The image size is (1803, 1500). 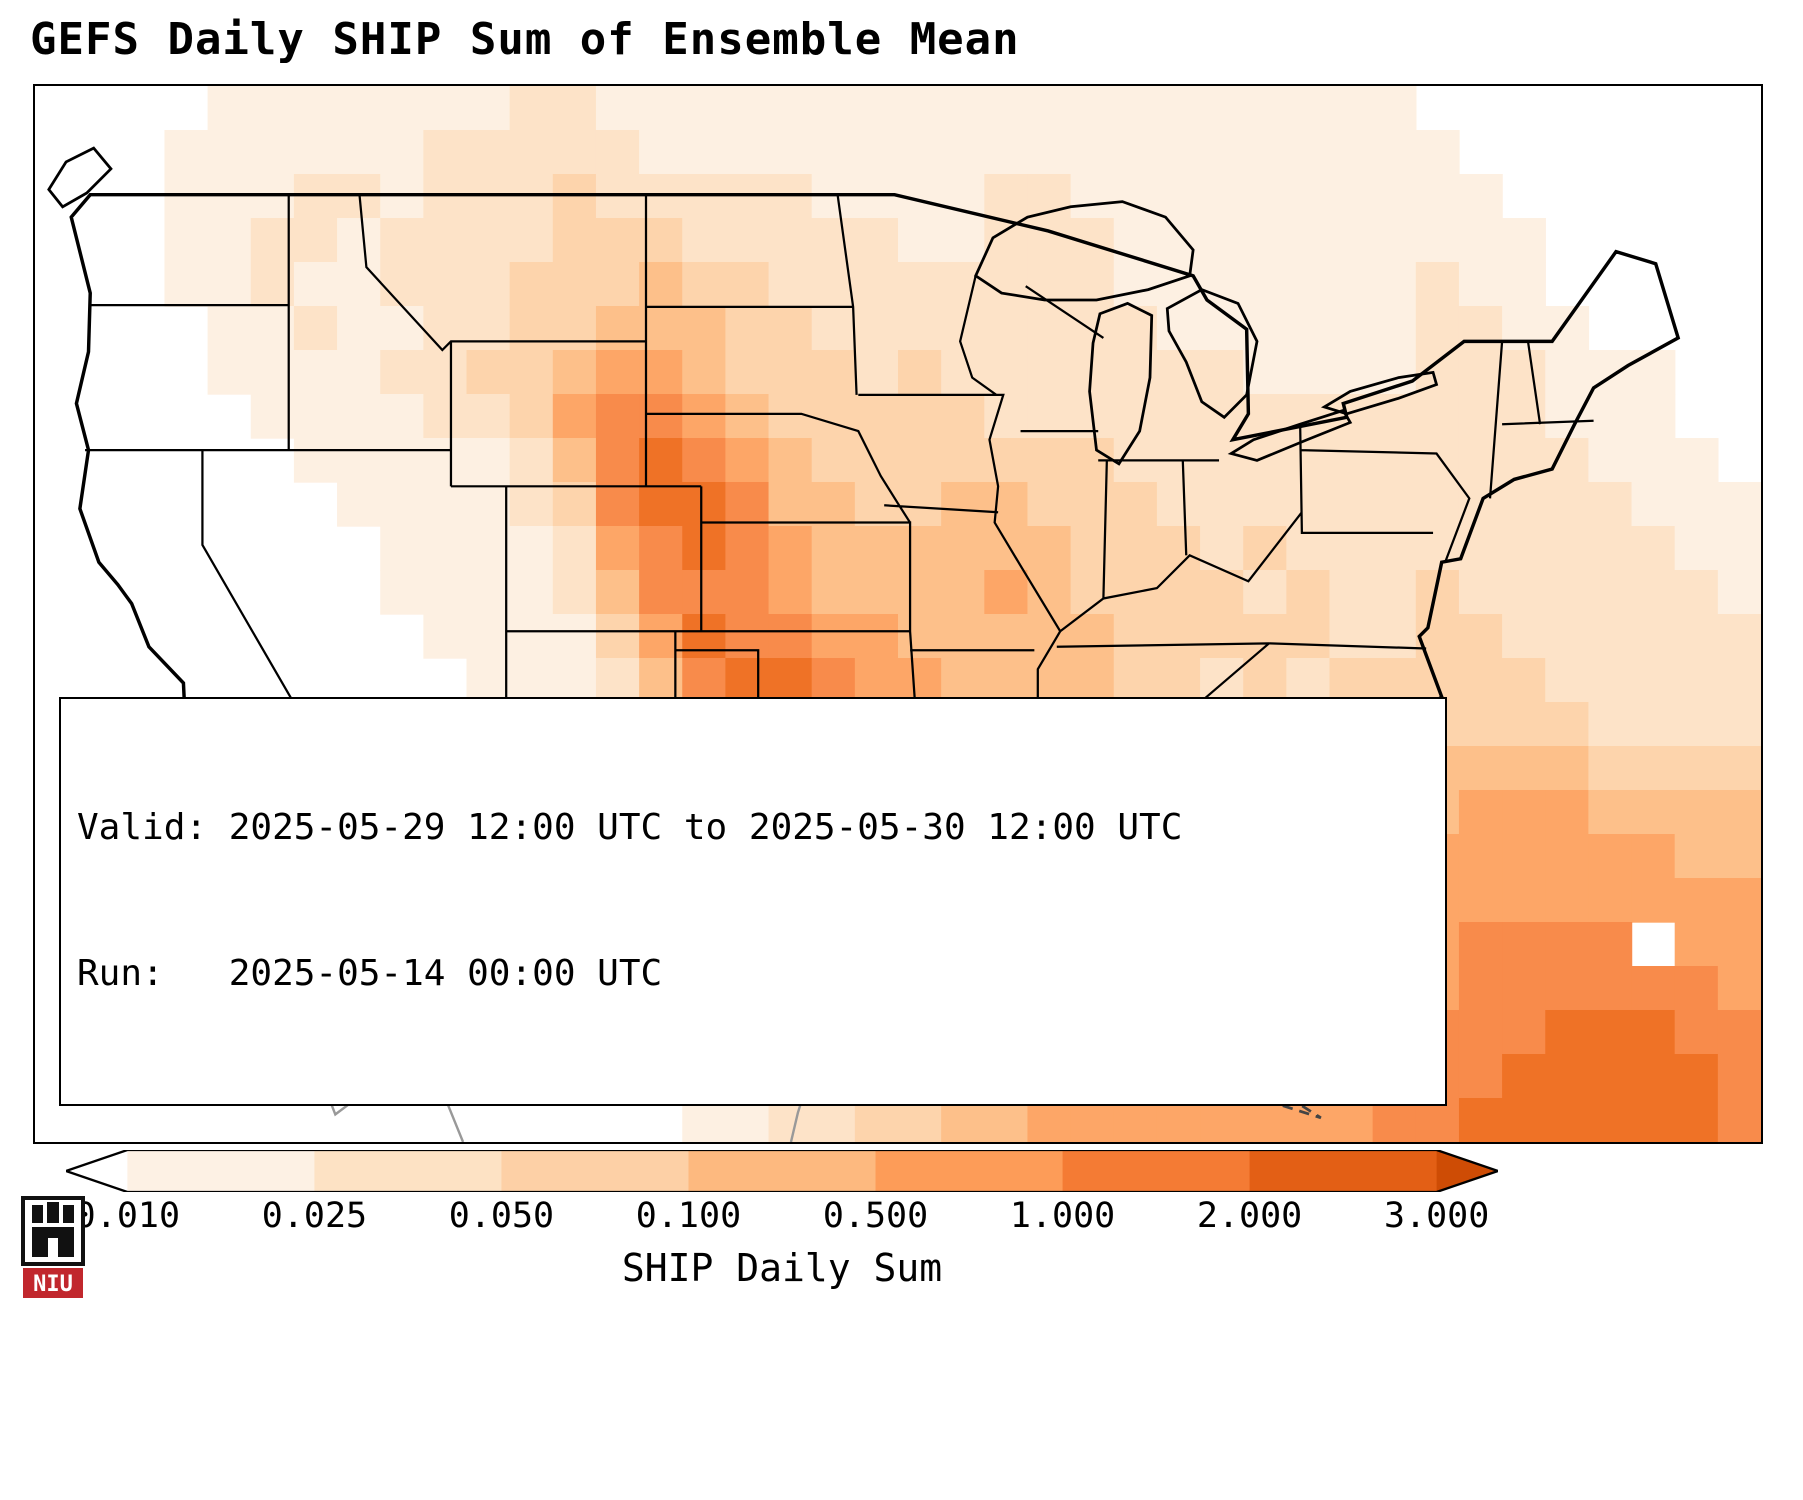 I want to click on colorbar-svg, so click(x=782, y=1171).